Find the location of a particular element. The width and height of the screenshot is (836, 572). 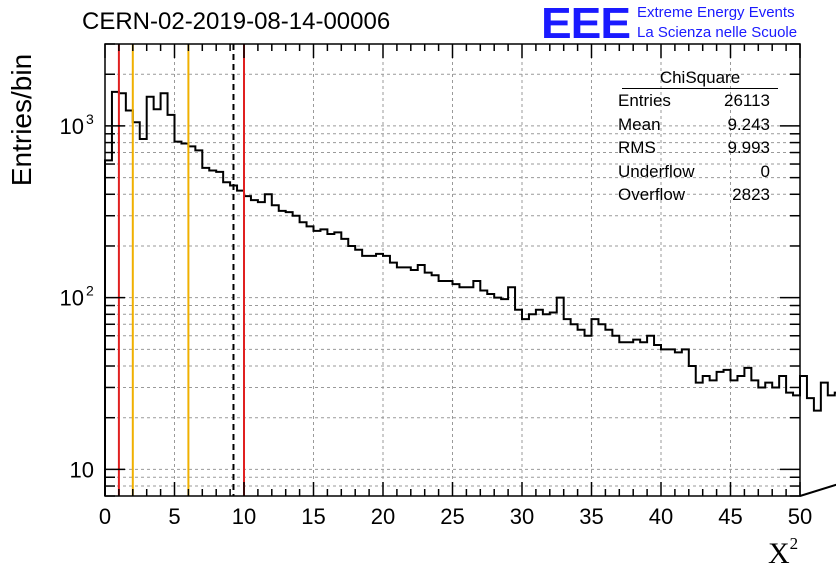

x-tick-label: 0 is located at coordinates (105, 516).